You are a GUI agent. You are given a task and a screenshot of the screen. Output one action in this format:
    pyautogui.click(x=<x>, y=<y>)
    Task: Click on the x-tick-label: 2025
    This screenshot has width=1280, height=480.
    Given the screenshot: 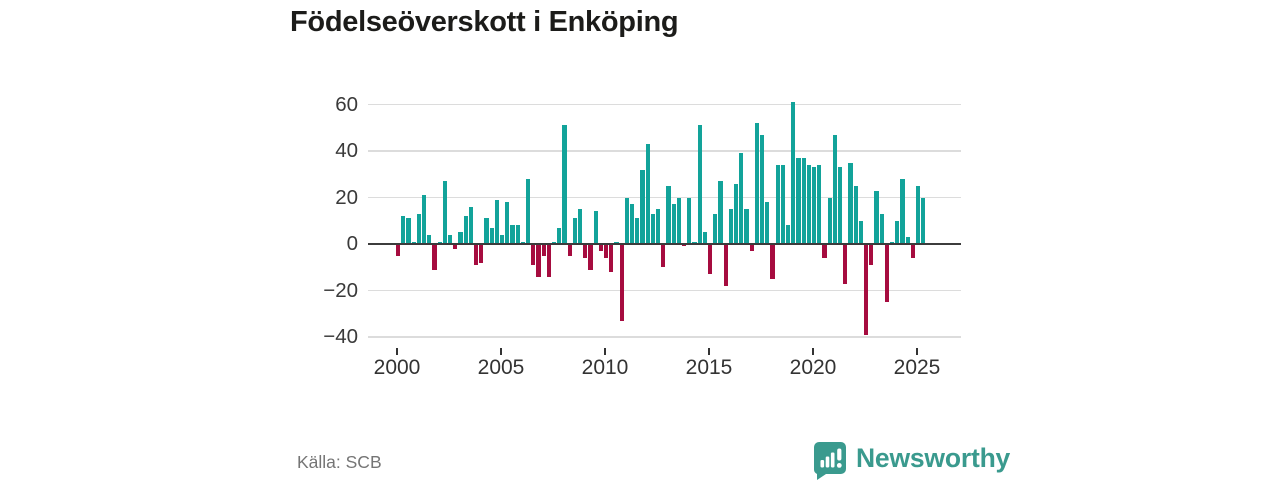 What is the action you would take?
    pyautogui.click(x=917, y=367)
    